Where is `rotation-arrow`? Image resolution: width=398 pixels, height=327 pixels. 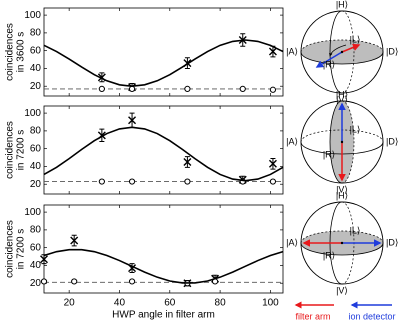 rotation-arrow is located at coordinates (338, 50).